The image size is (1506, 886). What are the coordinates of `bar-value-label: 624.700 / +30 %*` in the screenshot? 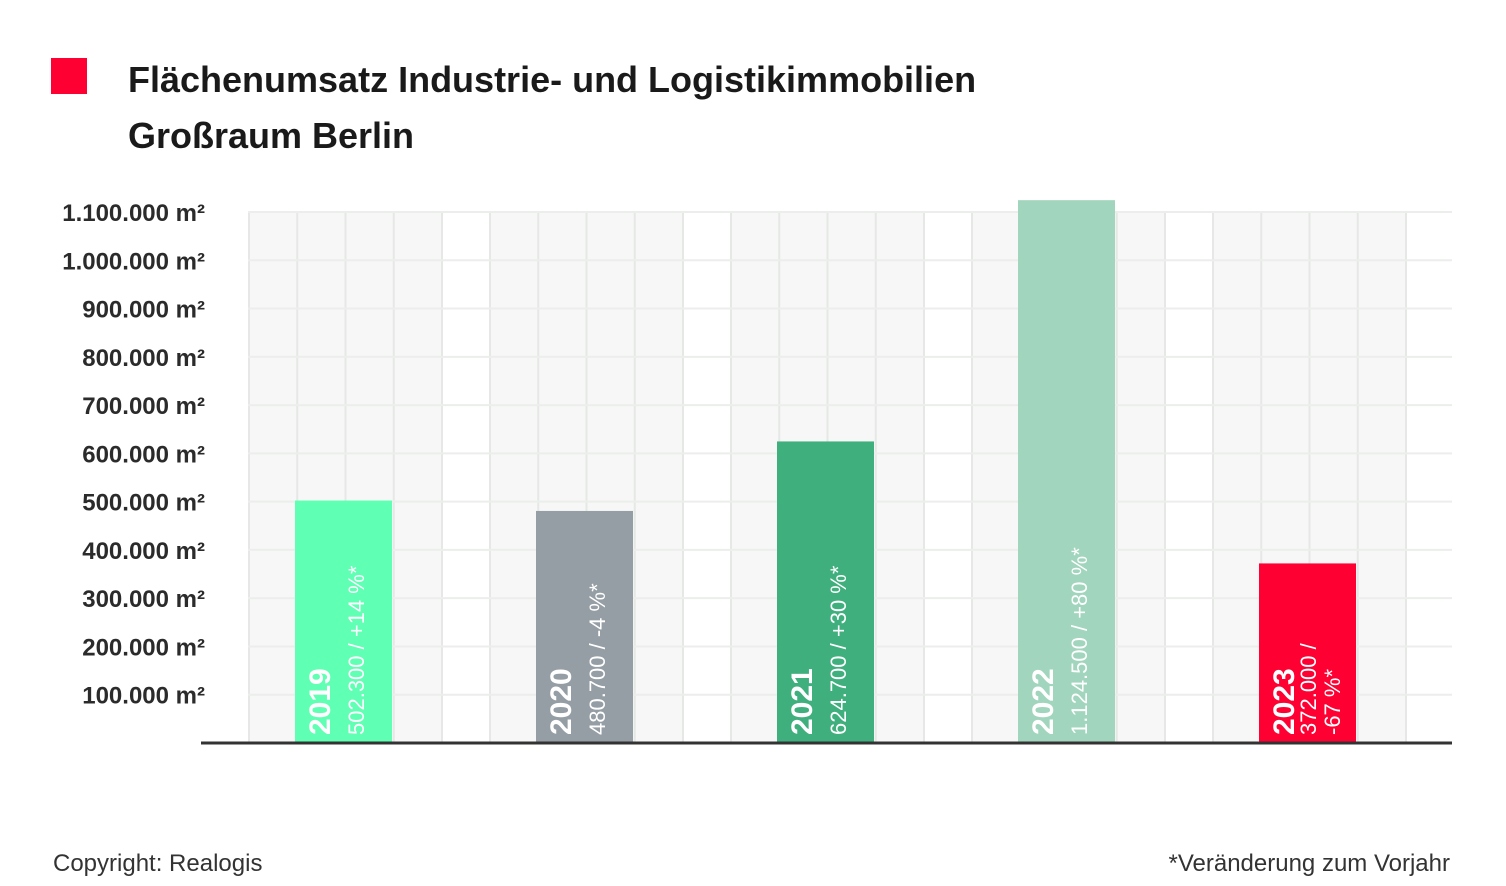 It's located at (838, 650).